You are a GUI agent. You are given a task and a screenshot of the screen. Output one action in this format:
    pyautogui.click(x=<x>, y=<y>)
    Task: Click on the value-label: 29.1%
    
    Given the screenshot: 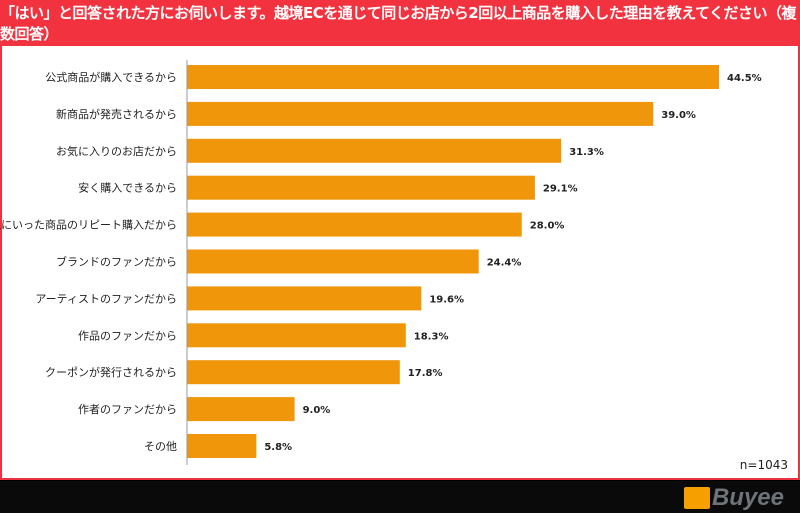 What is the action you would take?
    pyautogui.click(x=560, y=189)
    